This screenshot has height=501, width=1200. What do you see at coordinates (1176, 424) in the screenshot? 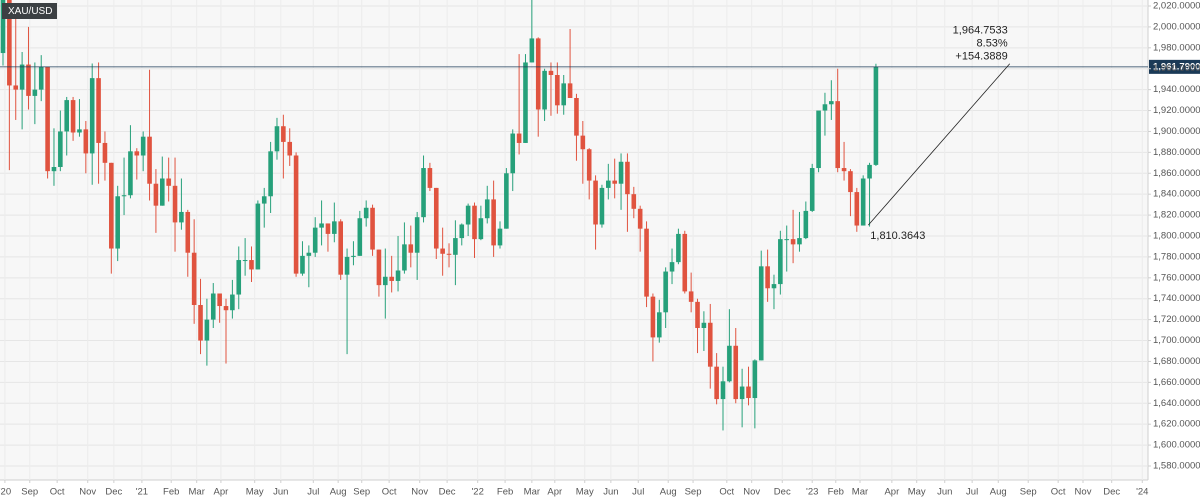
I see `y-tick-label: 1,620.0000` at bounding box center [1176, 424].